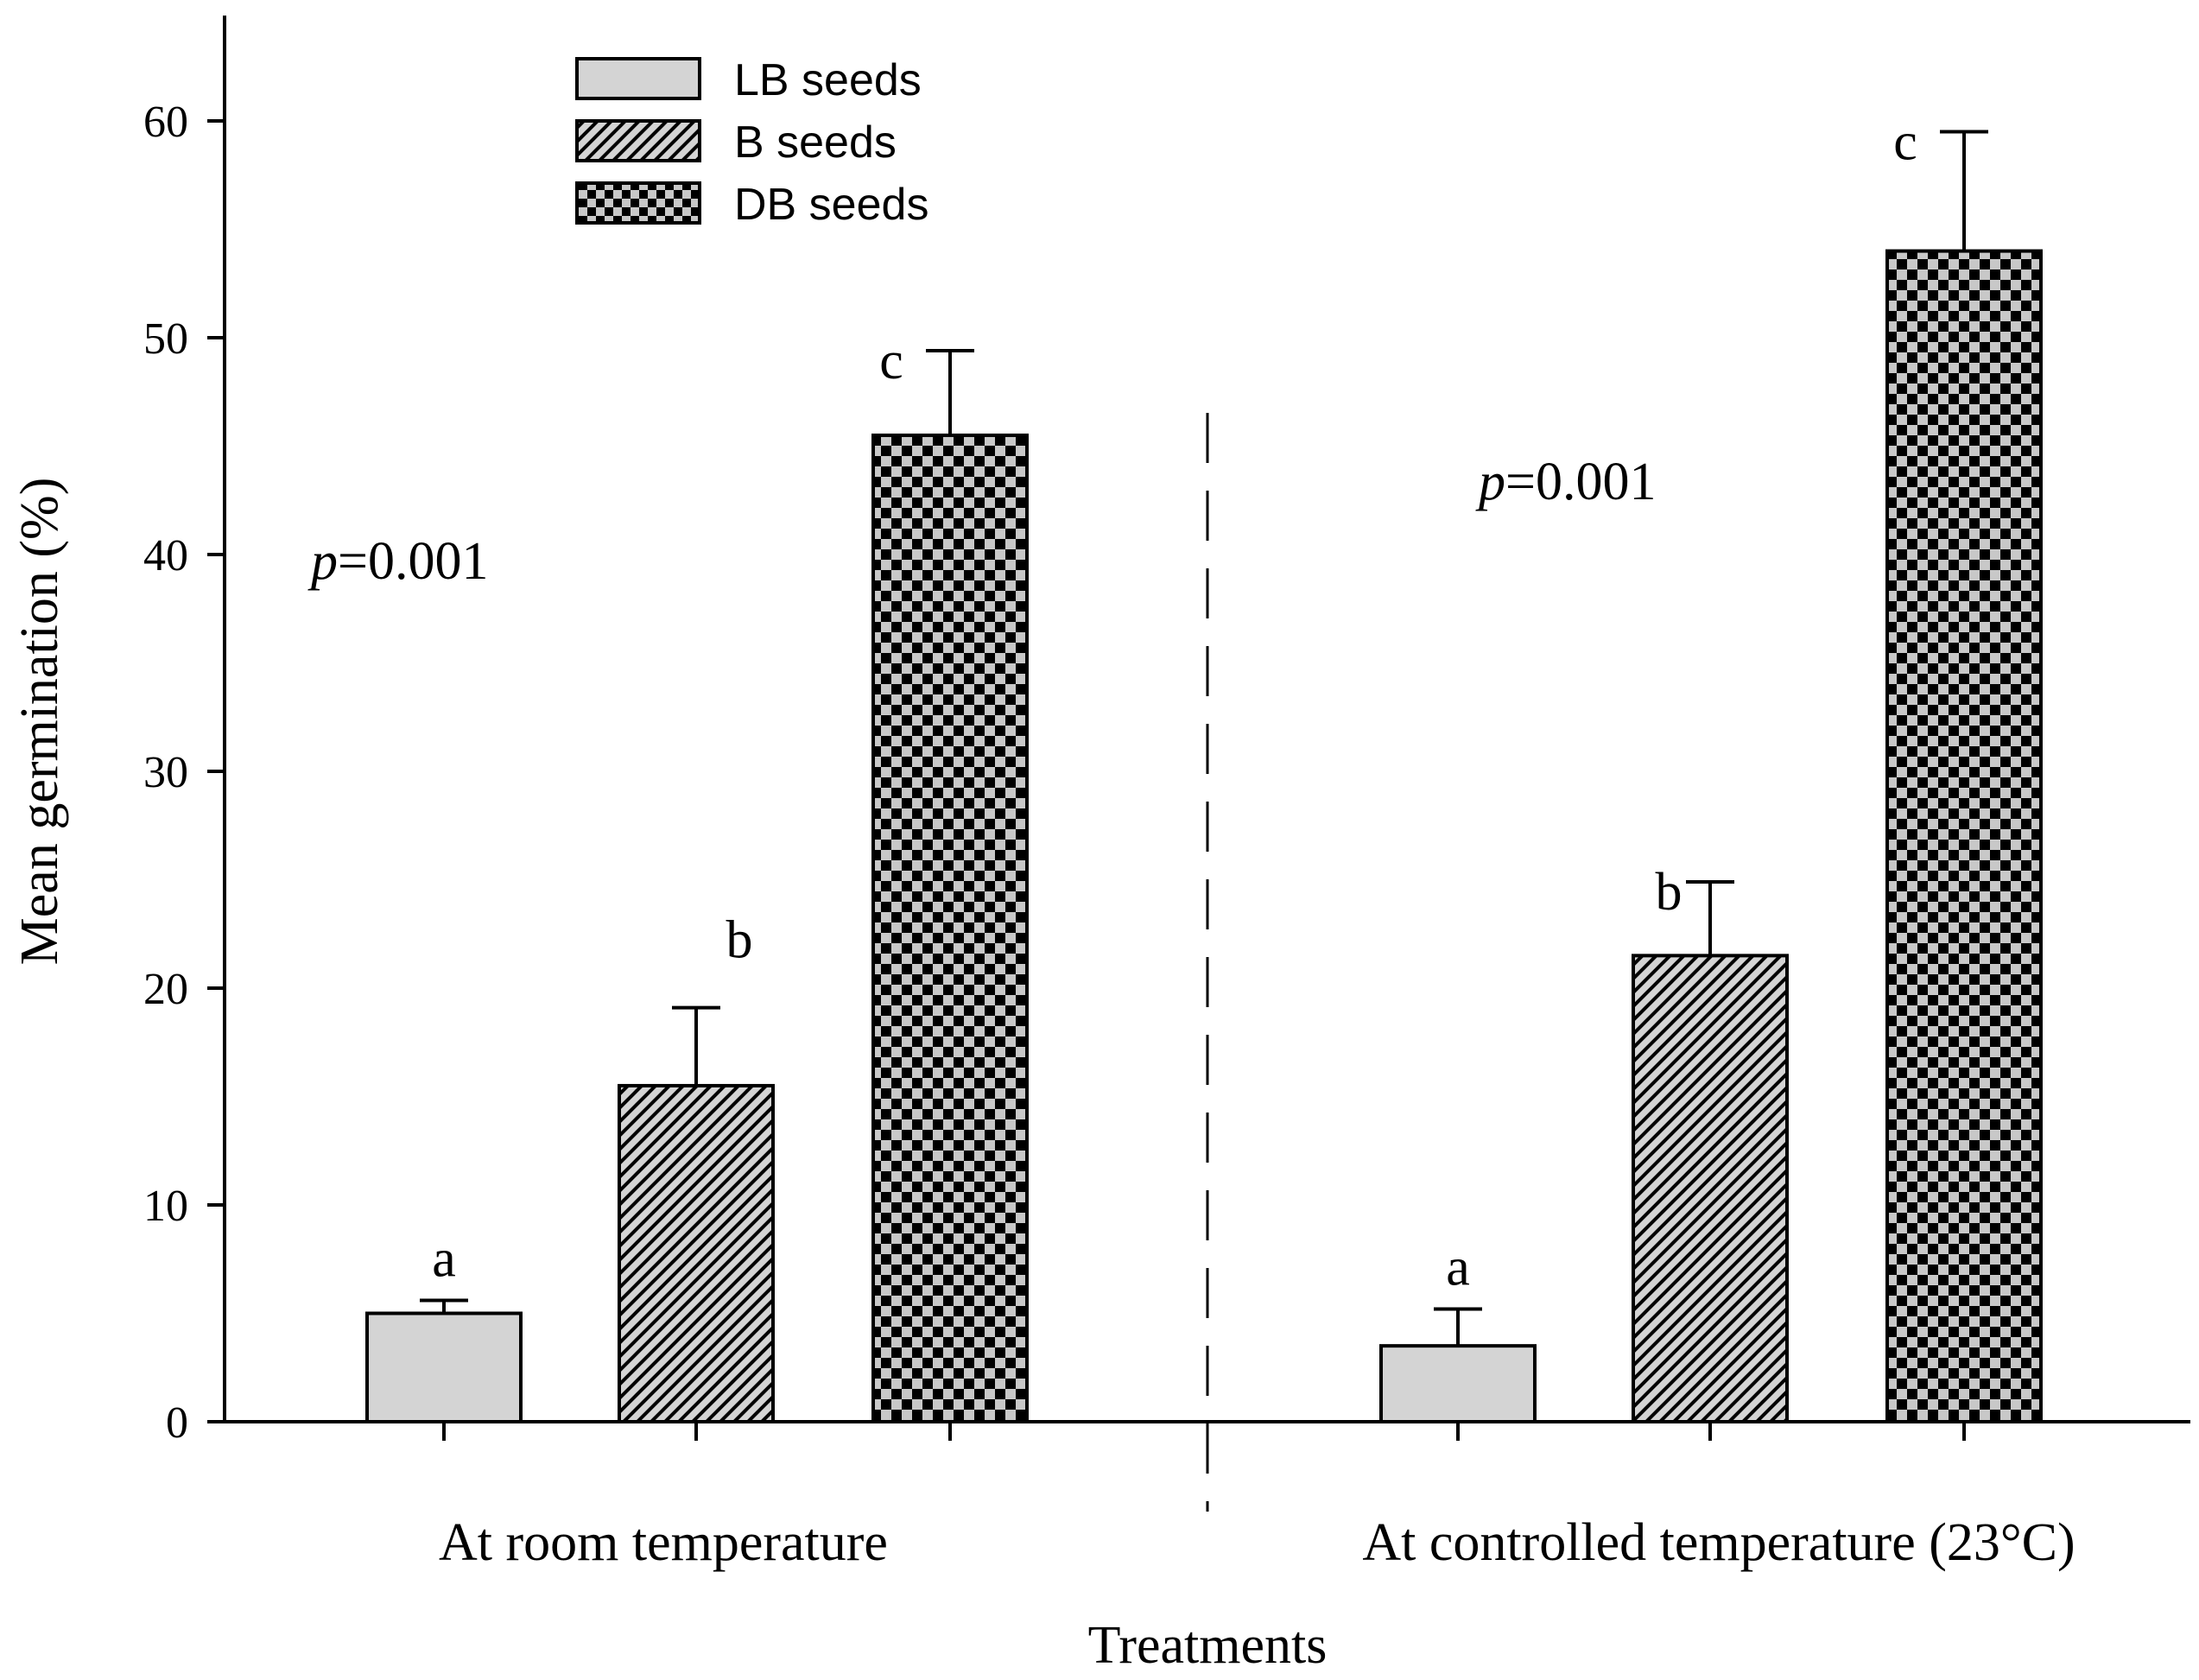 This screenshot has width=2199, height=1680. I want to click on y-axis-ticks: 0 10 20 30 40 50 60, so click(184, 773).